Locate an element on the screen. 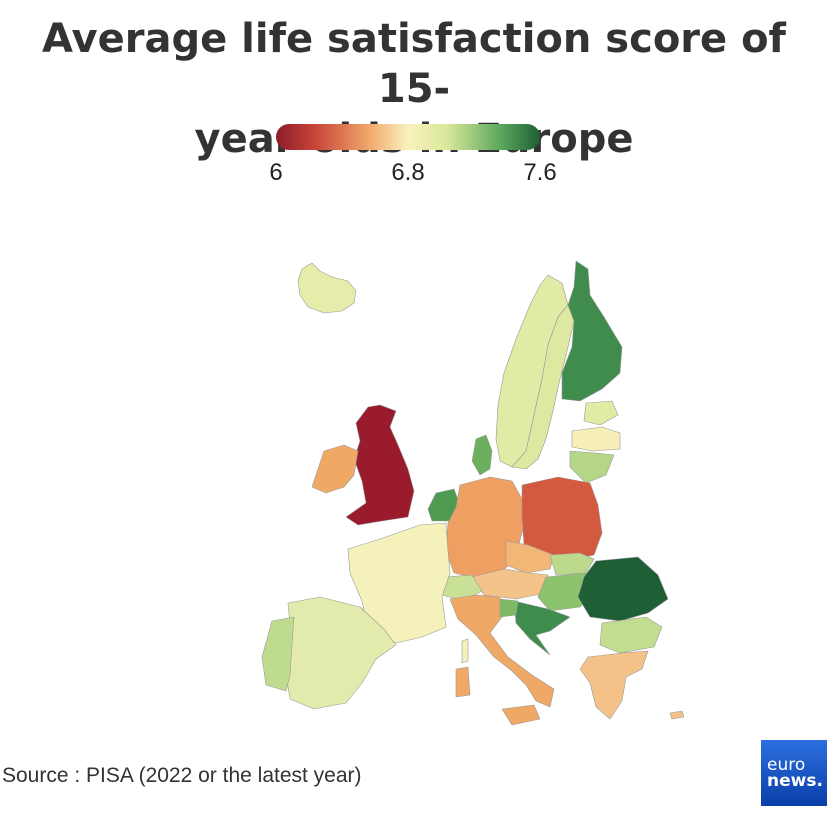  legend-mid-label: 6.8 is located at coordinates (408, 171).